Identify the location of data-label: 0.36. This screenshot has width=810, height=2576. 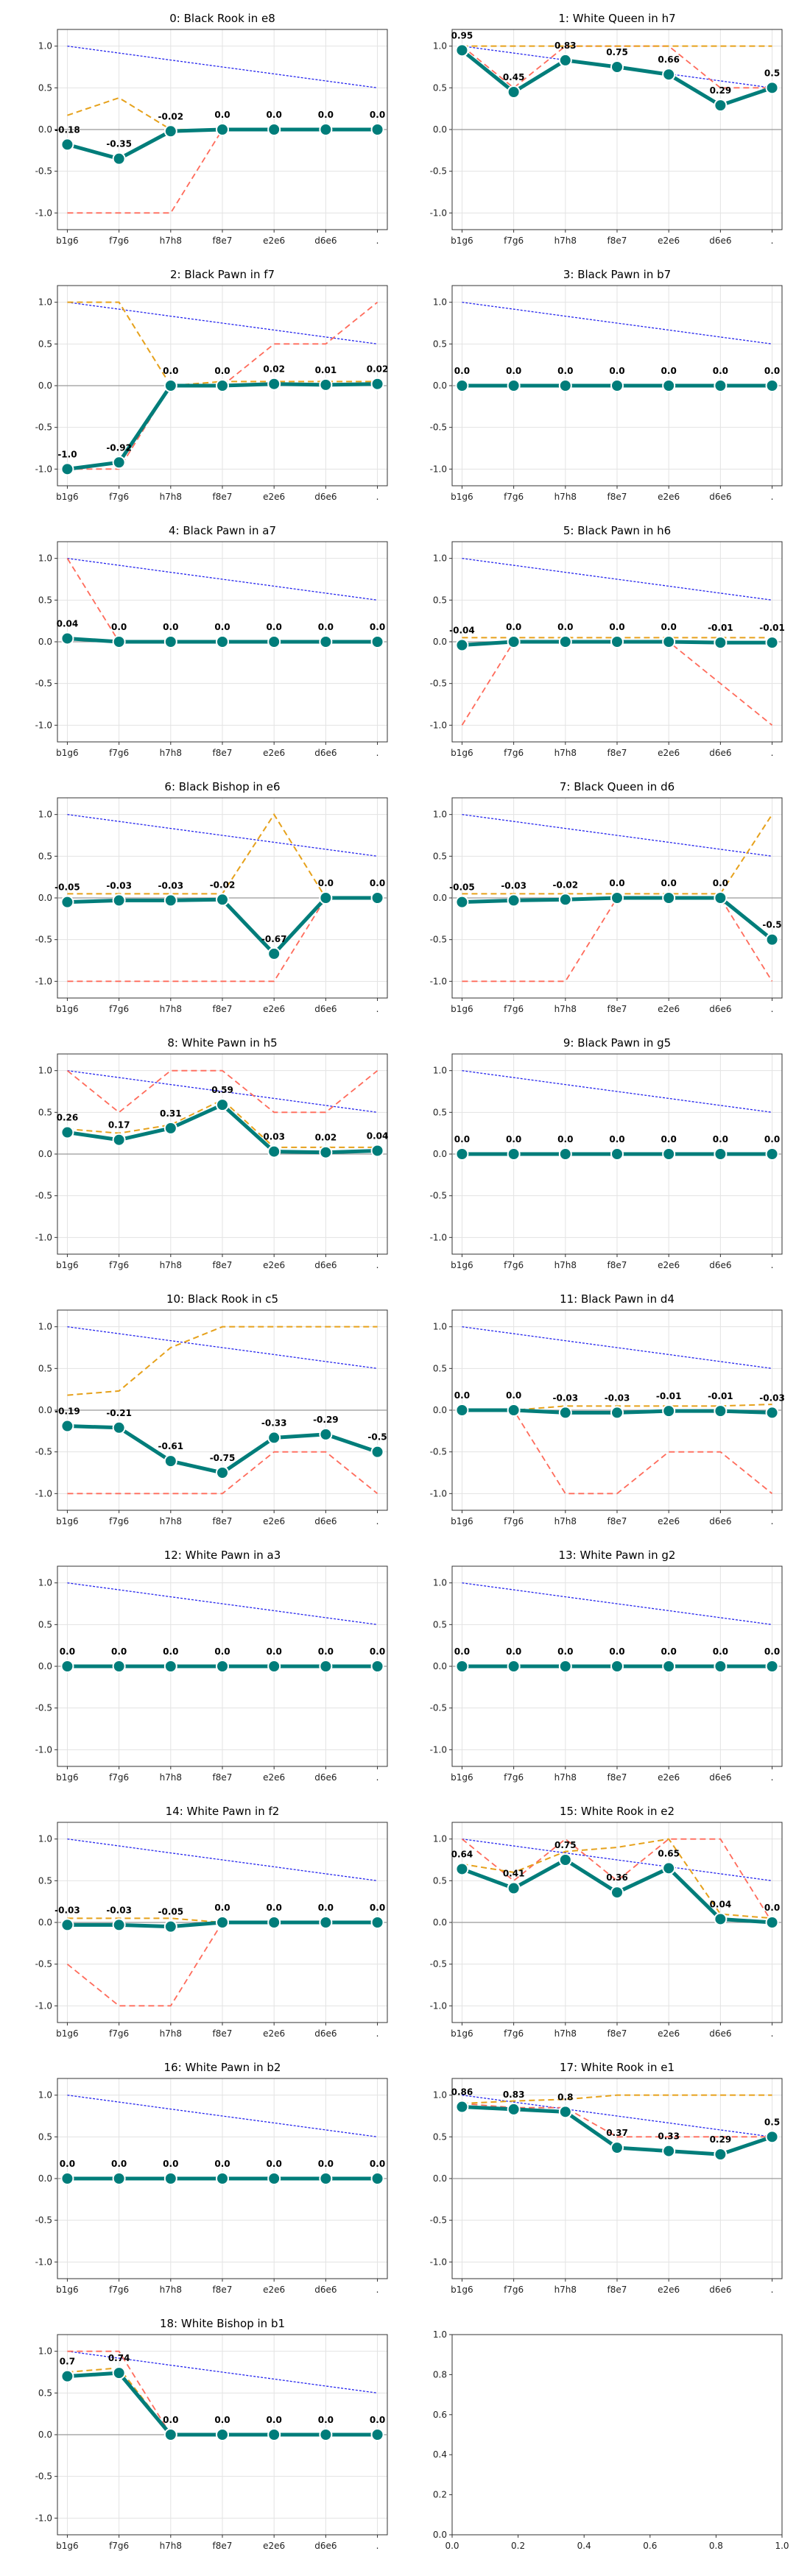
(617, 1878).